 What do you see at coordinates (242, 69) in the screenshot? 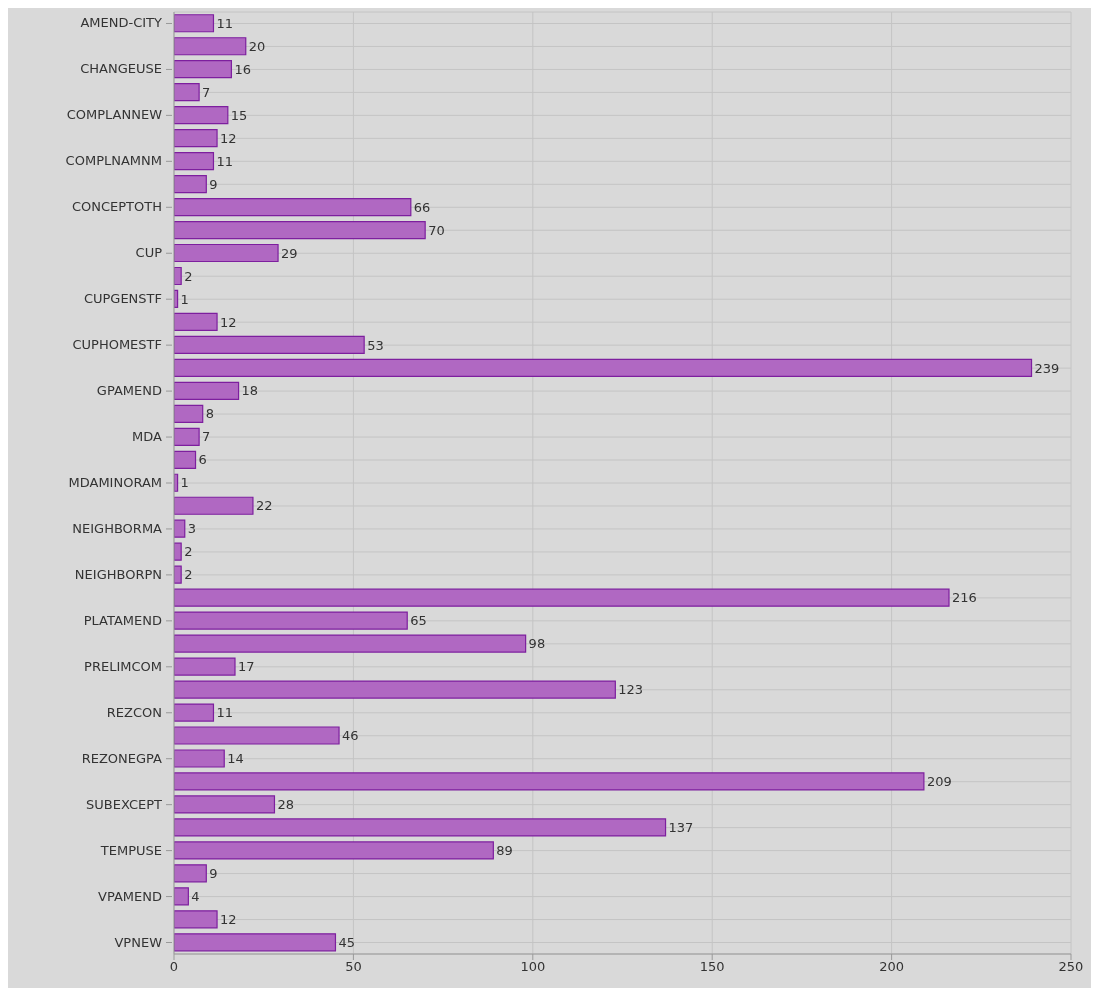
I see `data-label: 16` at bounding box center [242, 69].